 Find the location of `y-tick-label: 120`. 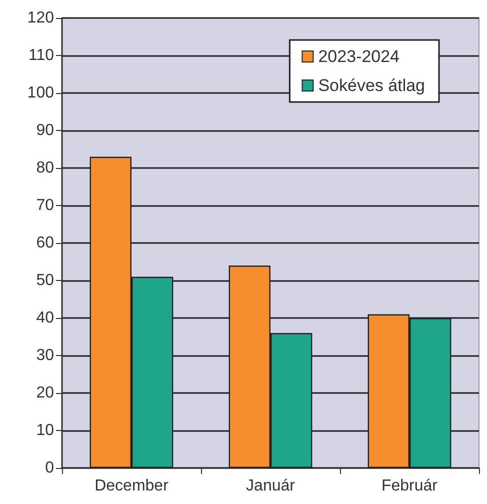

y-tick-label: 120 is located at coordinates (40, 18).